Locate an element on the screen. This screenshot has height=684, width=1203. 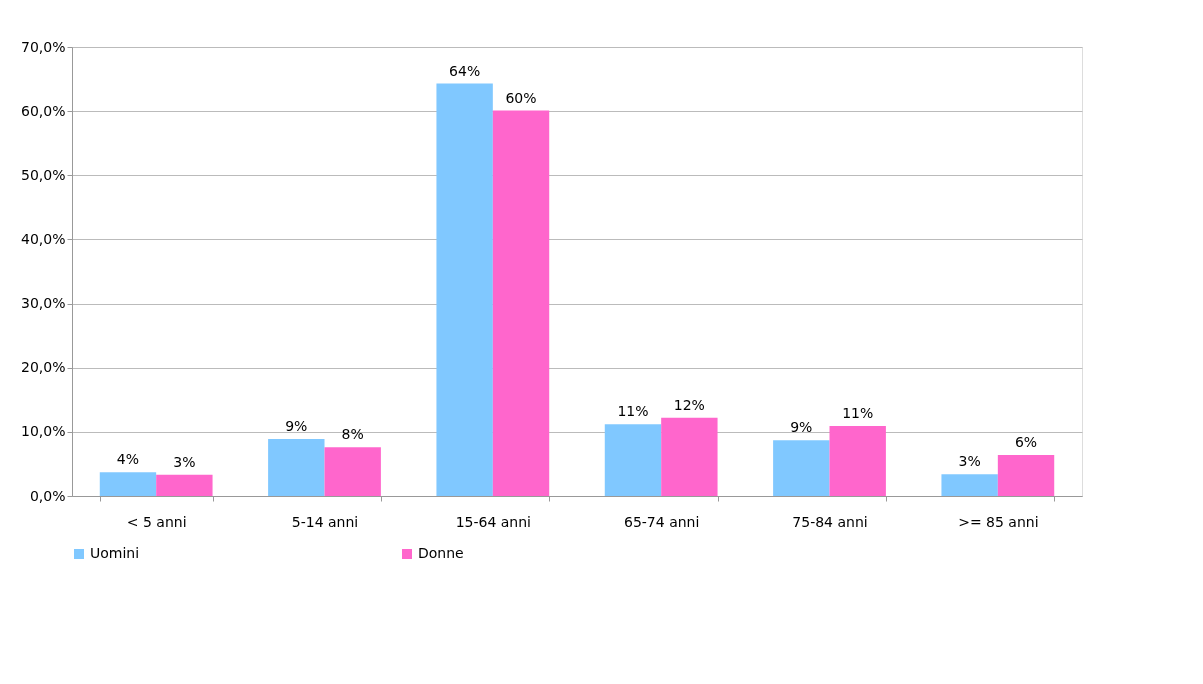
data-label: 6% is located at coordinates (1026, 441).